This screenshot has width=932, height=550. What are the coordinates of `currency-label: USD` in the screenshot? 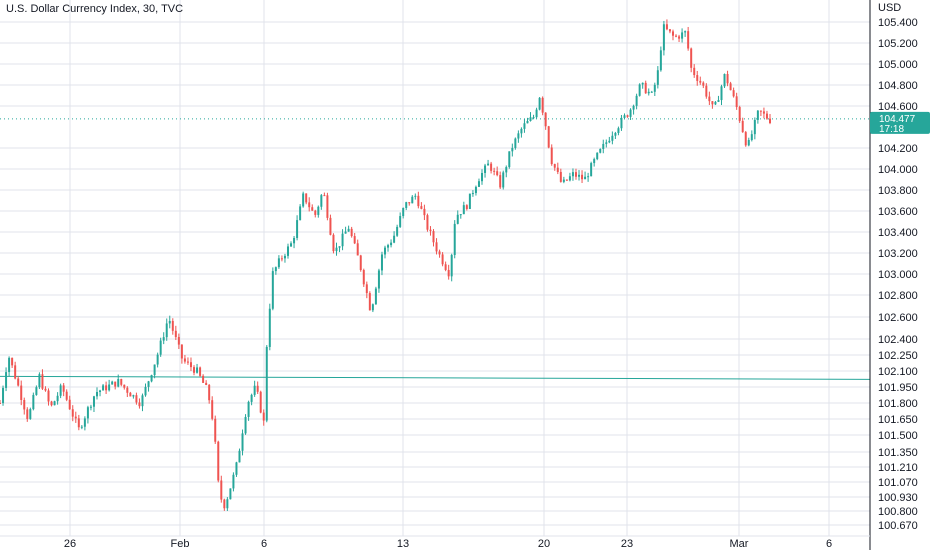 It's located at (889, 8).